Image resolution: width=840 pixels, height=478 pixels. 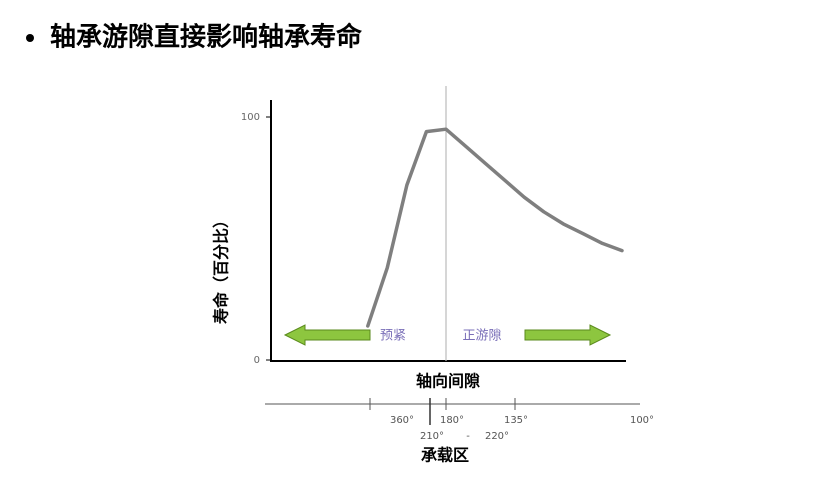 I want to click on annotation: 预紧, so click(x=393, y=336).